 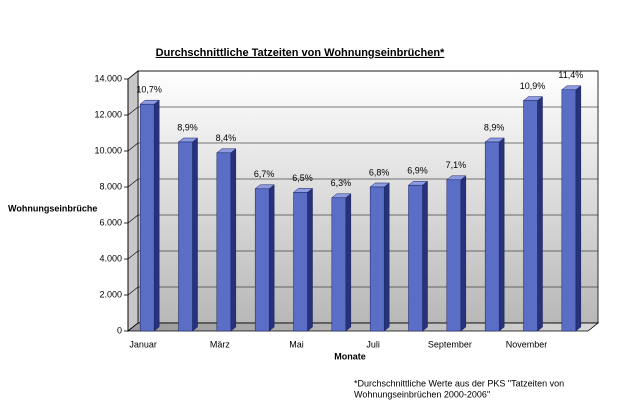 What do you see at coordinates (527, 344) in the screenshot?
I see `x-tick-label: November` at bounding box center [527, 344].